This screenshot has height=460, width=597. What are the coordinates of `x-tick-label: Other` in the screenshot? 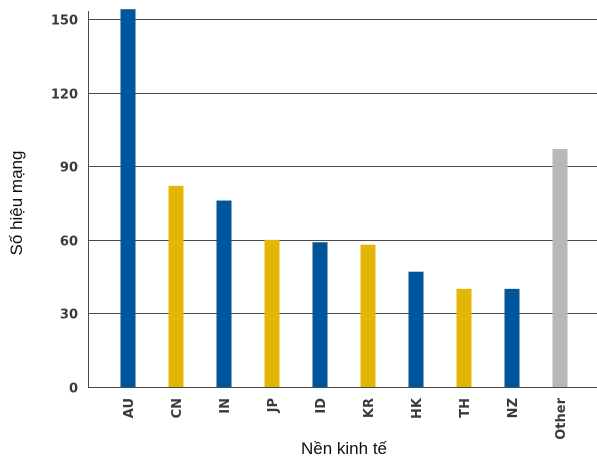 It's located at (561, 418).